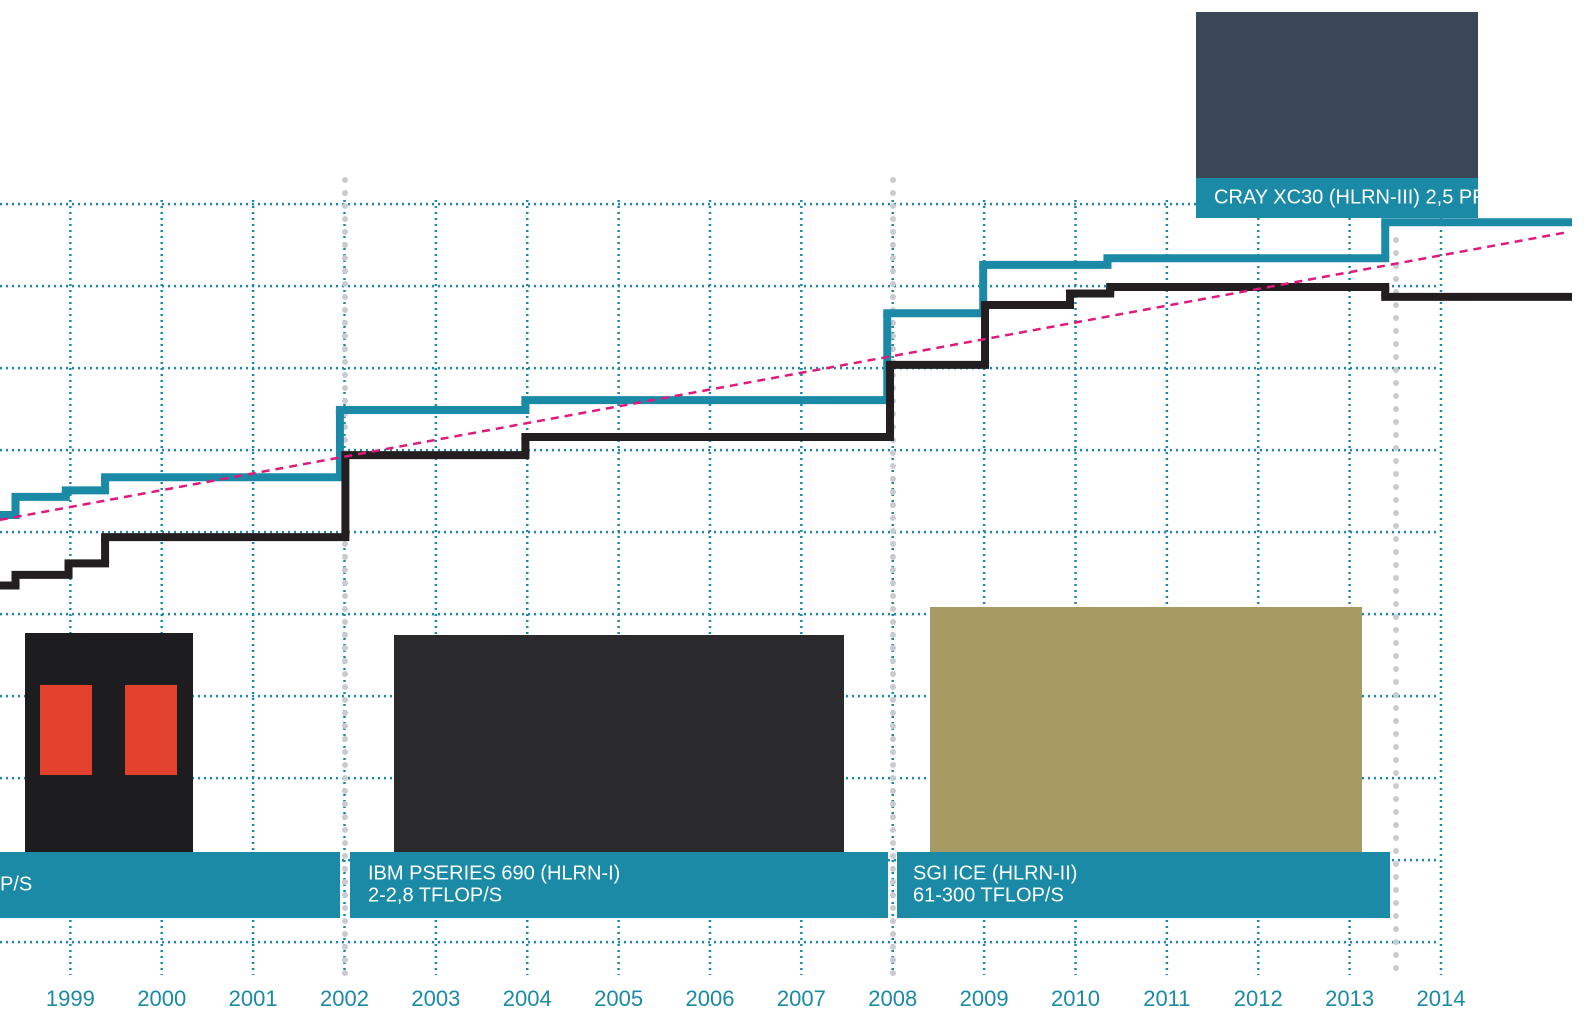  What do you see at coordinates (70, 998) in the screenshot?
I see `x-tick-label: 1999` at bounding box center [70, 998].